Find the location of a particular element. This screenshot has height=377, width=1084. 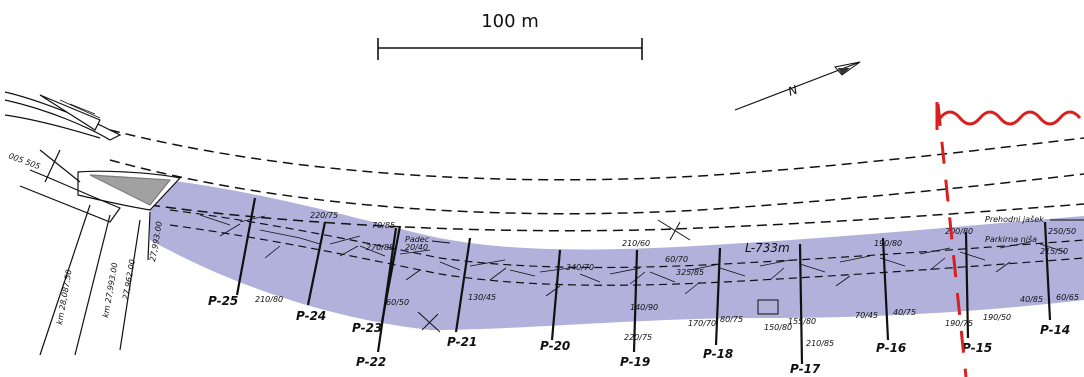

orient-11: 140/90 is located at coordinates (644, 307).